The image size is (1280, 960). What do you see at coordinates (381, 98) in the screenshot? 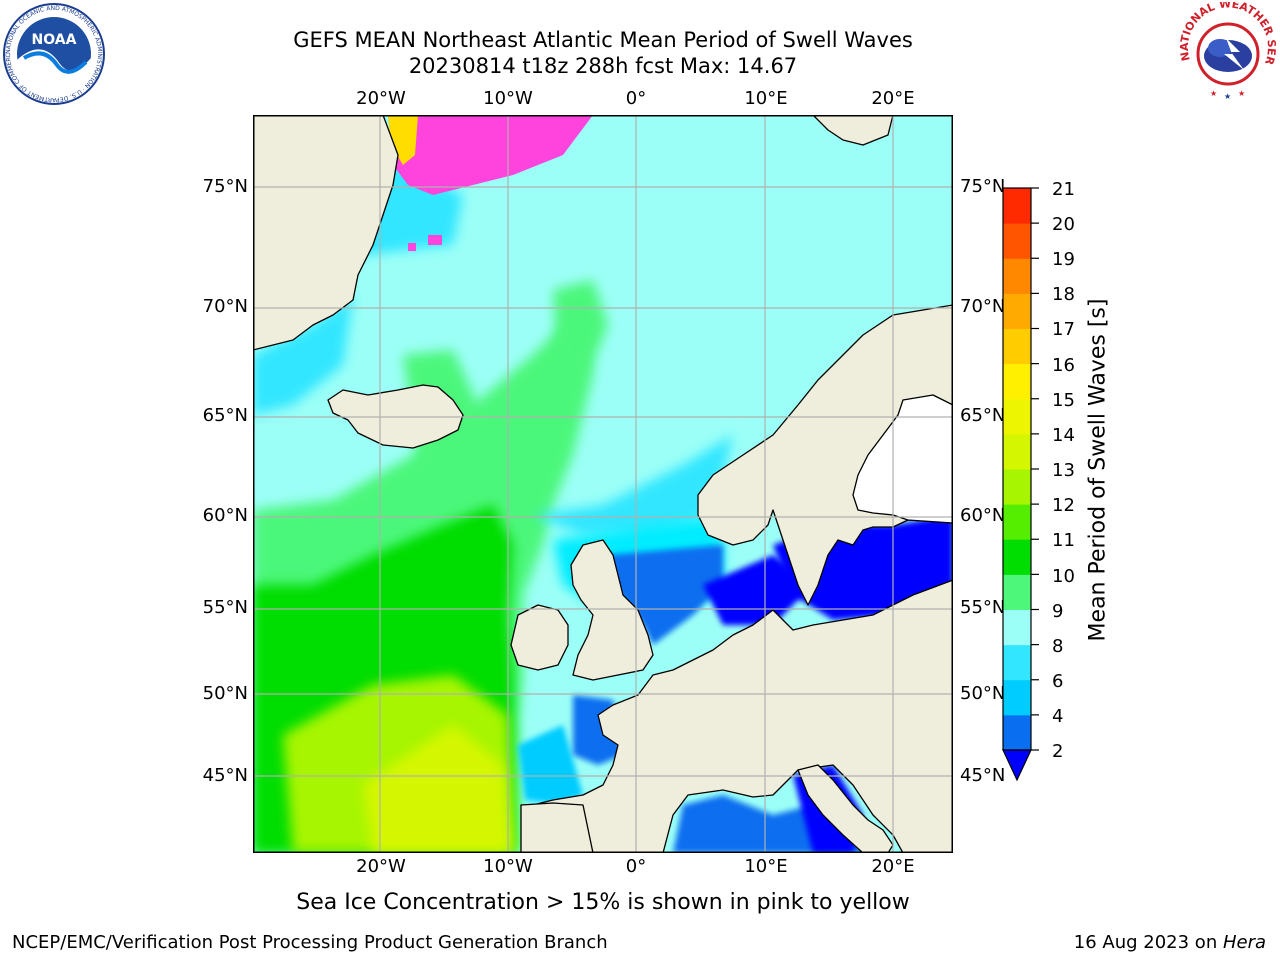
I see `lon-label-top-20w: 20°W` at bounding box center [381, 98].